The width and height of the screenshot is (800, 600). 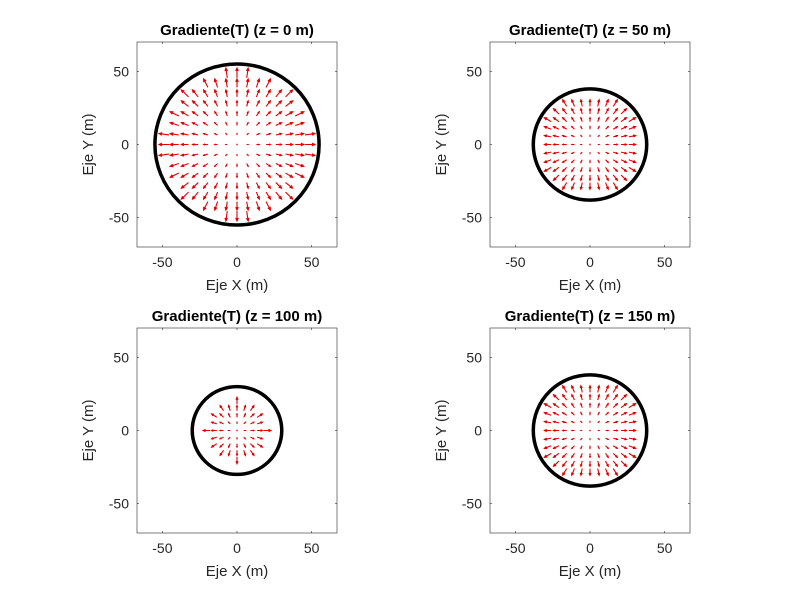 What do you see at coordinates (162, 548) in the screenshot?
I see `x-tick-label: -50` at bounding box center [162, 548].